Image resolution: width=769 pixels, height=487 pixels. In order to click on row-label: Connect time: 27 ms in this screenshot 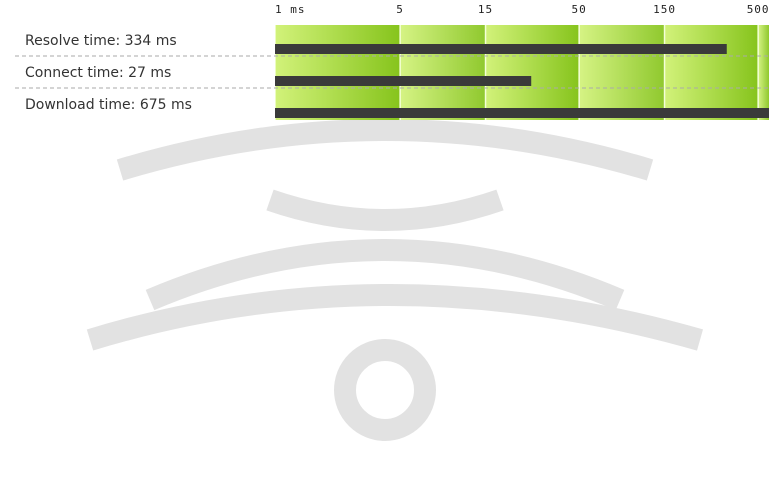, I will do `click(98, 73)`.